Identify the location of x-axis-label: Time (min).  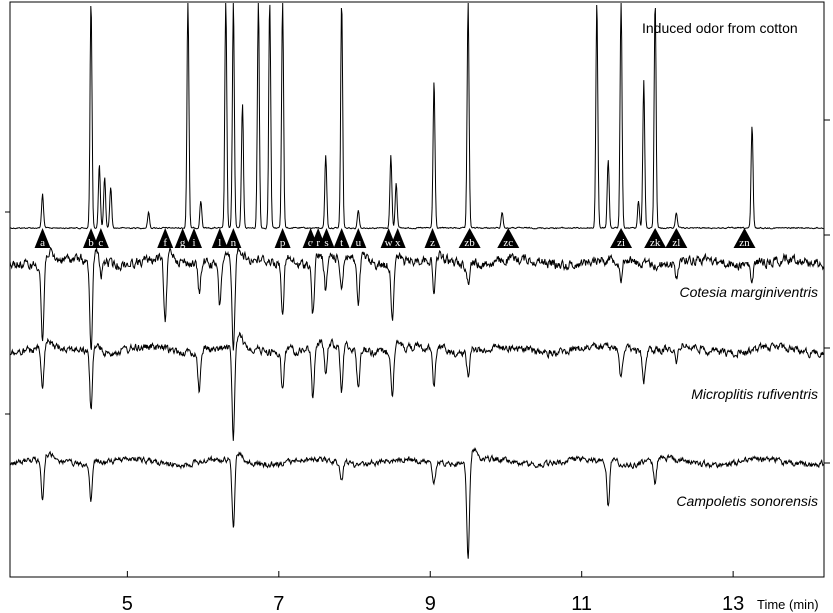
(788, 604).